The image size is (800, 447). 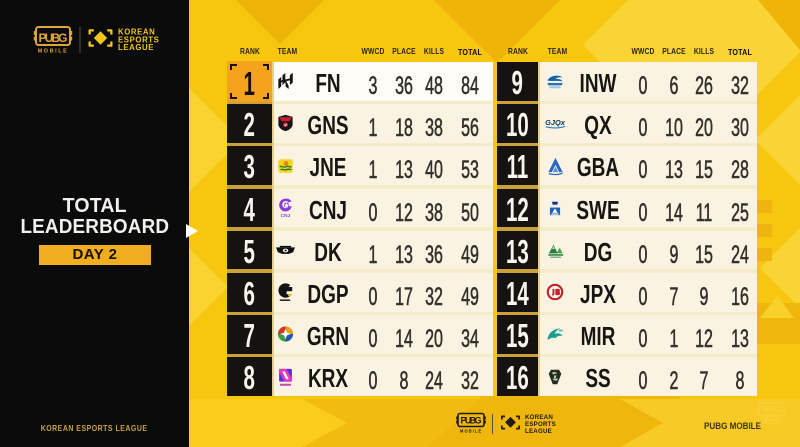 I want to click on svg-text: GJQx, so click(x=555, y=122).